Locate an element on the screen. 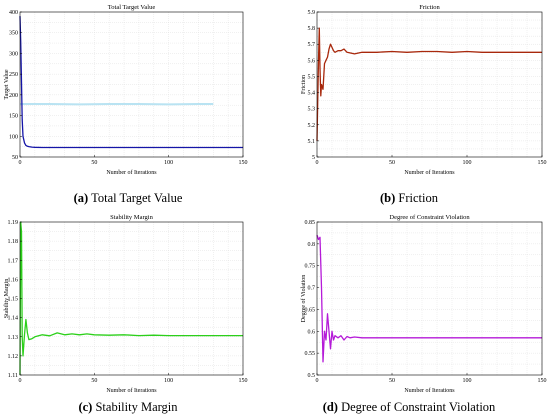 The image size is (550, 418). chart-d-series-line is located at coordinates (429, 298).